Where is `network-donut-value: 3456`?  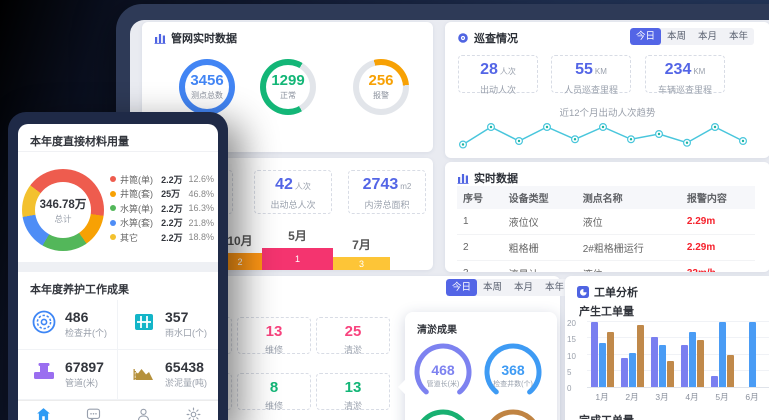
network-donut-value: 3456 is located at coordinates (207, 80).